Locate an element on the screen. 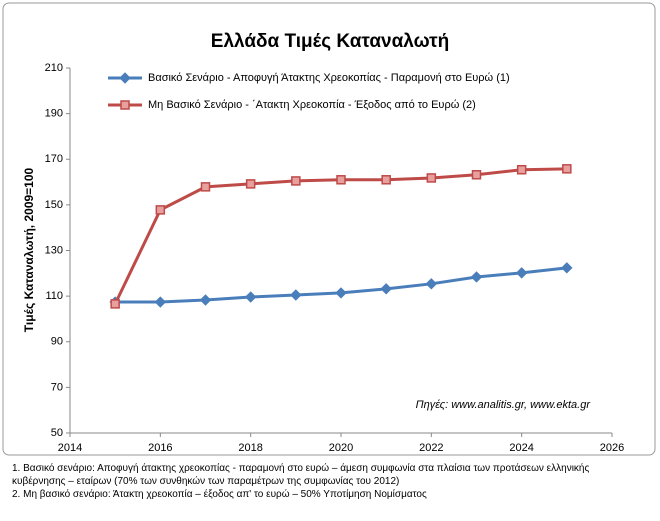 The image size is (660, 521). x-tick-label: 2026 is located at coordinates (612, 448).